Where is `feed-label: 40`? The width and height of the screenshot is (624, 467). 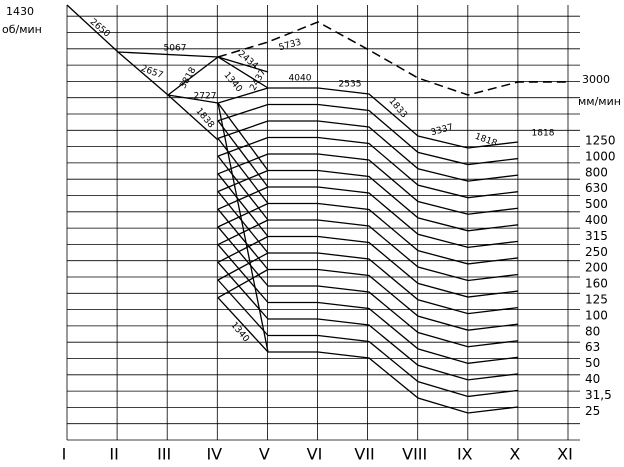 feed-label: 40 is located at coordinates (592, 379).